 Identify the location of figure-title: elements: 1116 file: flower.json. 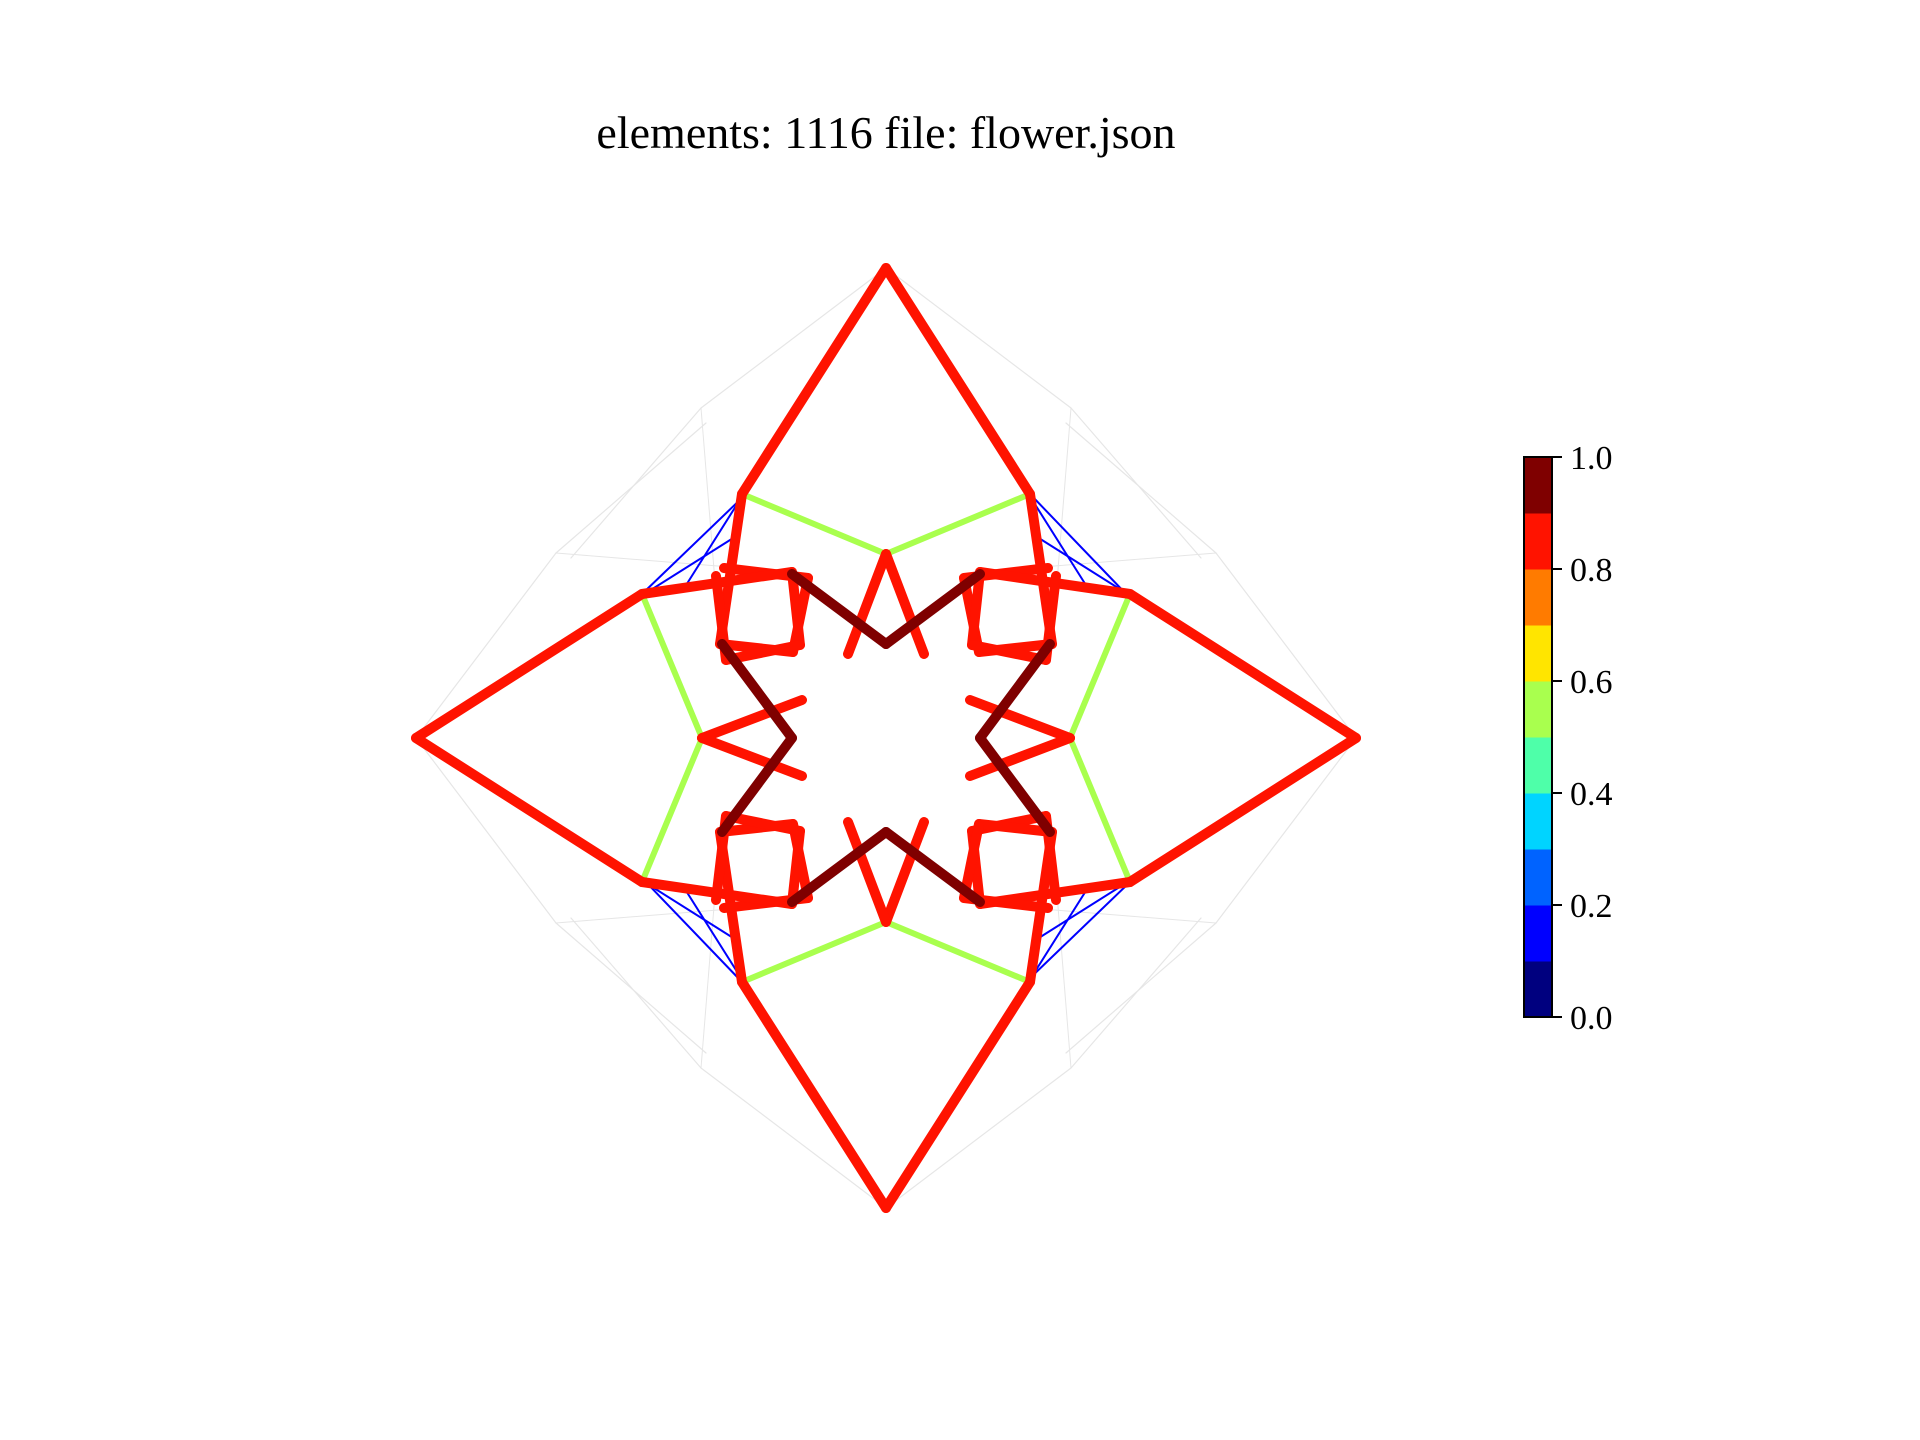
(885, 132).